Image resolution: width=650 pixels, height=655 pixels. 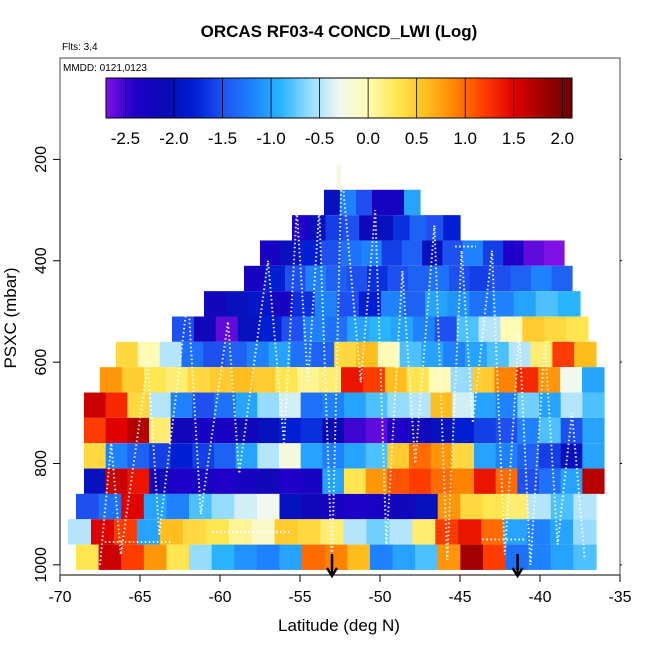 I want to click on flights-label: Flts: 3,4, so click(x=80, y=47).